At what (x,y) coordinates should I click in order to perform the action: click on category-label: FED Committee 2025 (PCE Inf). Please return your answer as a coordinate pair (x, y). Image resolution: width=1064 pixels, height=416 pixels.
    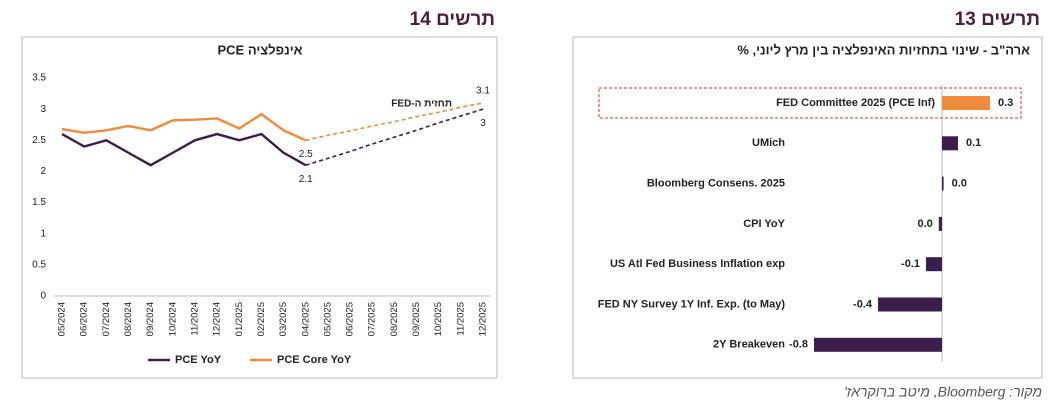
    Looking at the image, I should click on (855, 103).